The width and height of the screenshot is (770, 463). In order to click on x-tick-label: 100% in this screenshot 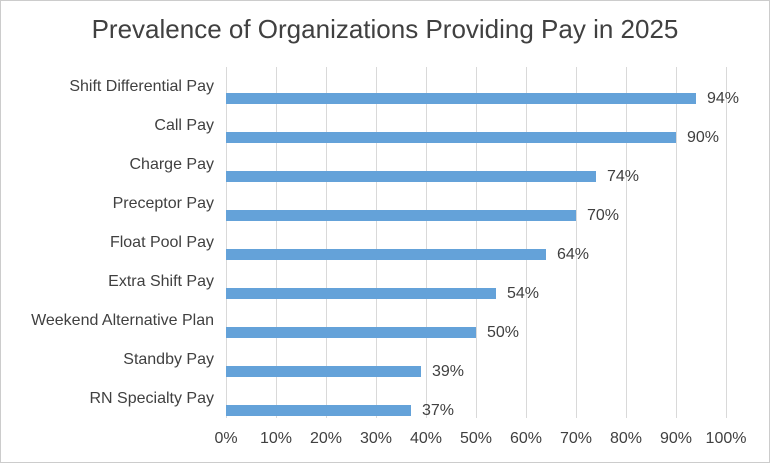, I will do `click(726, 438)`.